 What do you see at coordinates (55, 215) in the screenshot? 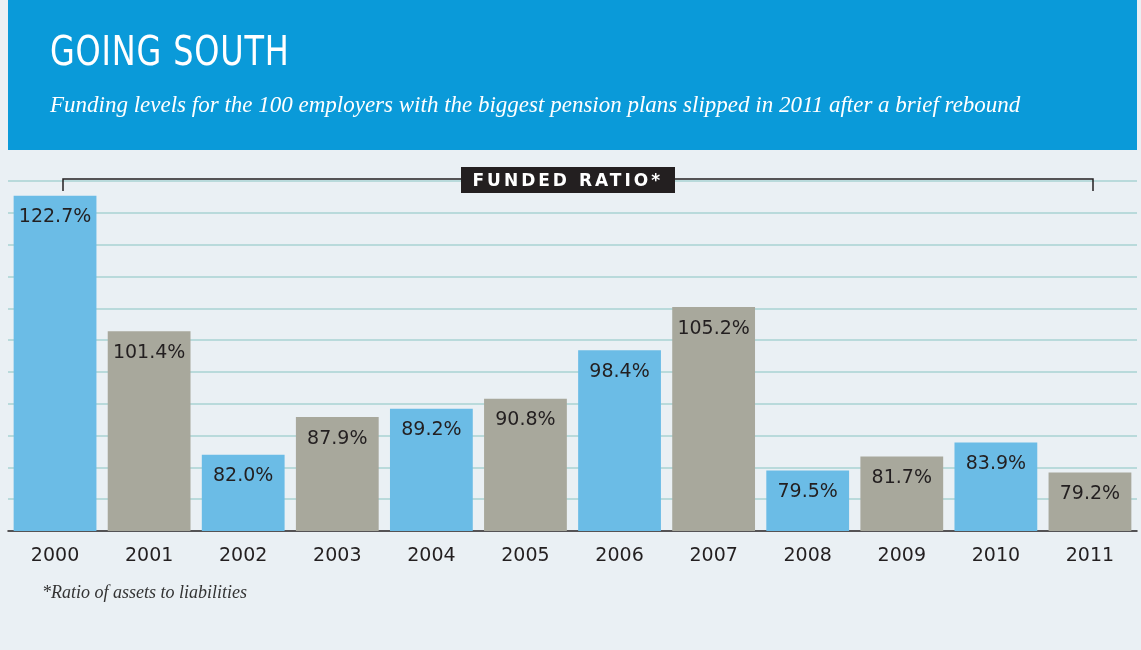
I see `data-label: 122.7%` at bounding box center [55, 215].